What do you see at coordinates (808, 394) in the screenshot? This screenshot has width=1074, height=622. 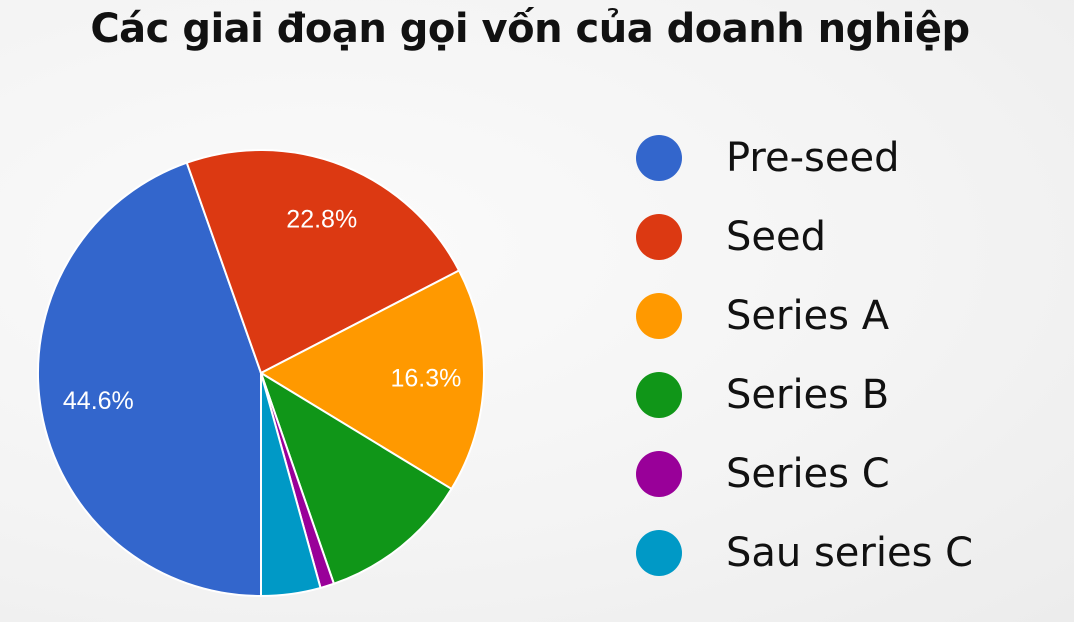 I see `legend-label-series-b: Series B` at bounding box center [808, 394].